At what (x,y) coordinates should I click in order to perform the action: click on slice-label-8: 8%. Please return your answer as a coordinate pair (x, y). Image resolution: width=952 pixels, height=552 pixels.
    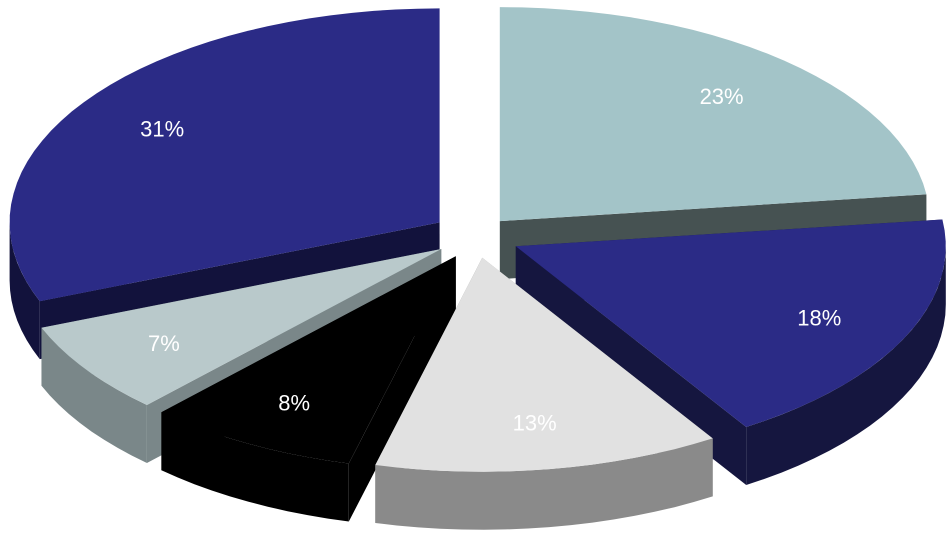
    Looking at the image, I should click on (294, 403).